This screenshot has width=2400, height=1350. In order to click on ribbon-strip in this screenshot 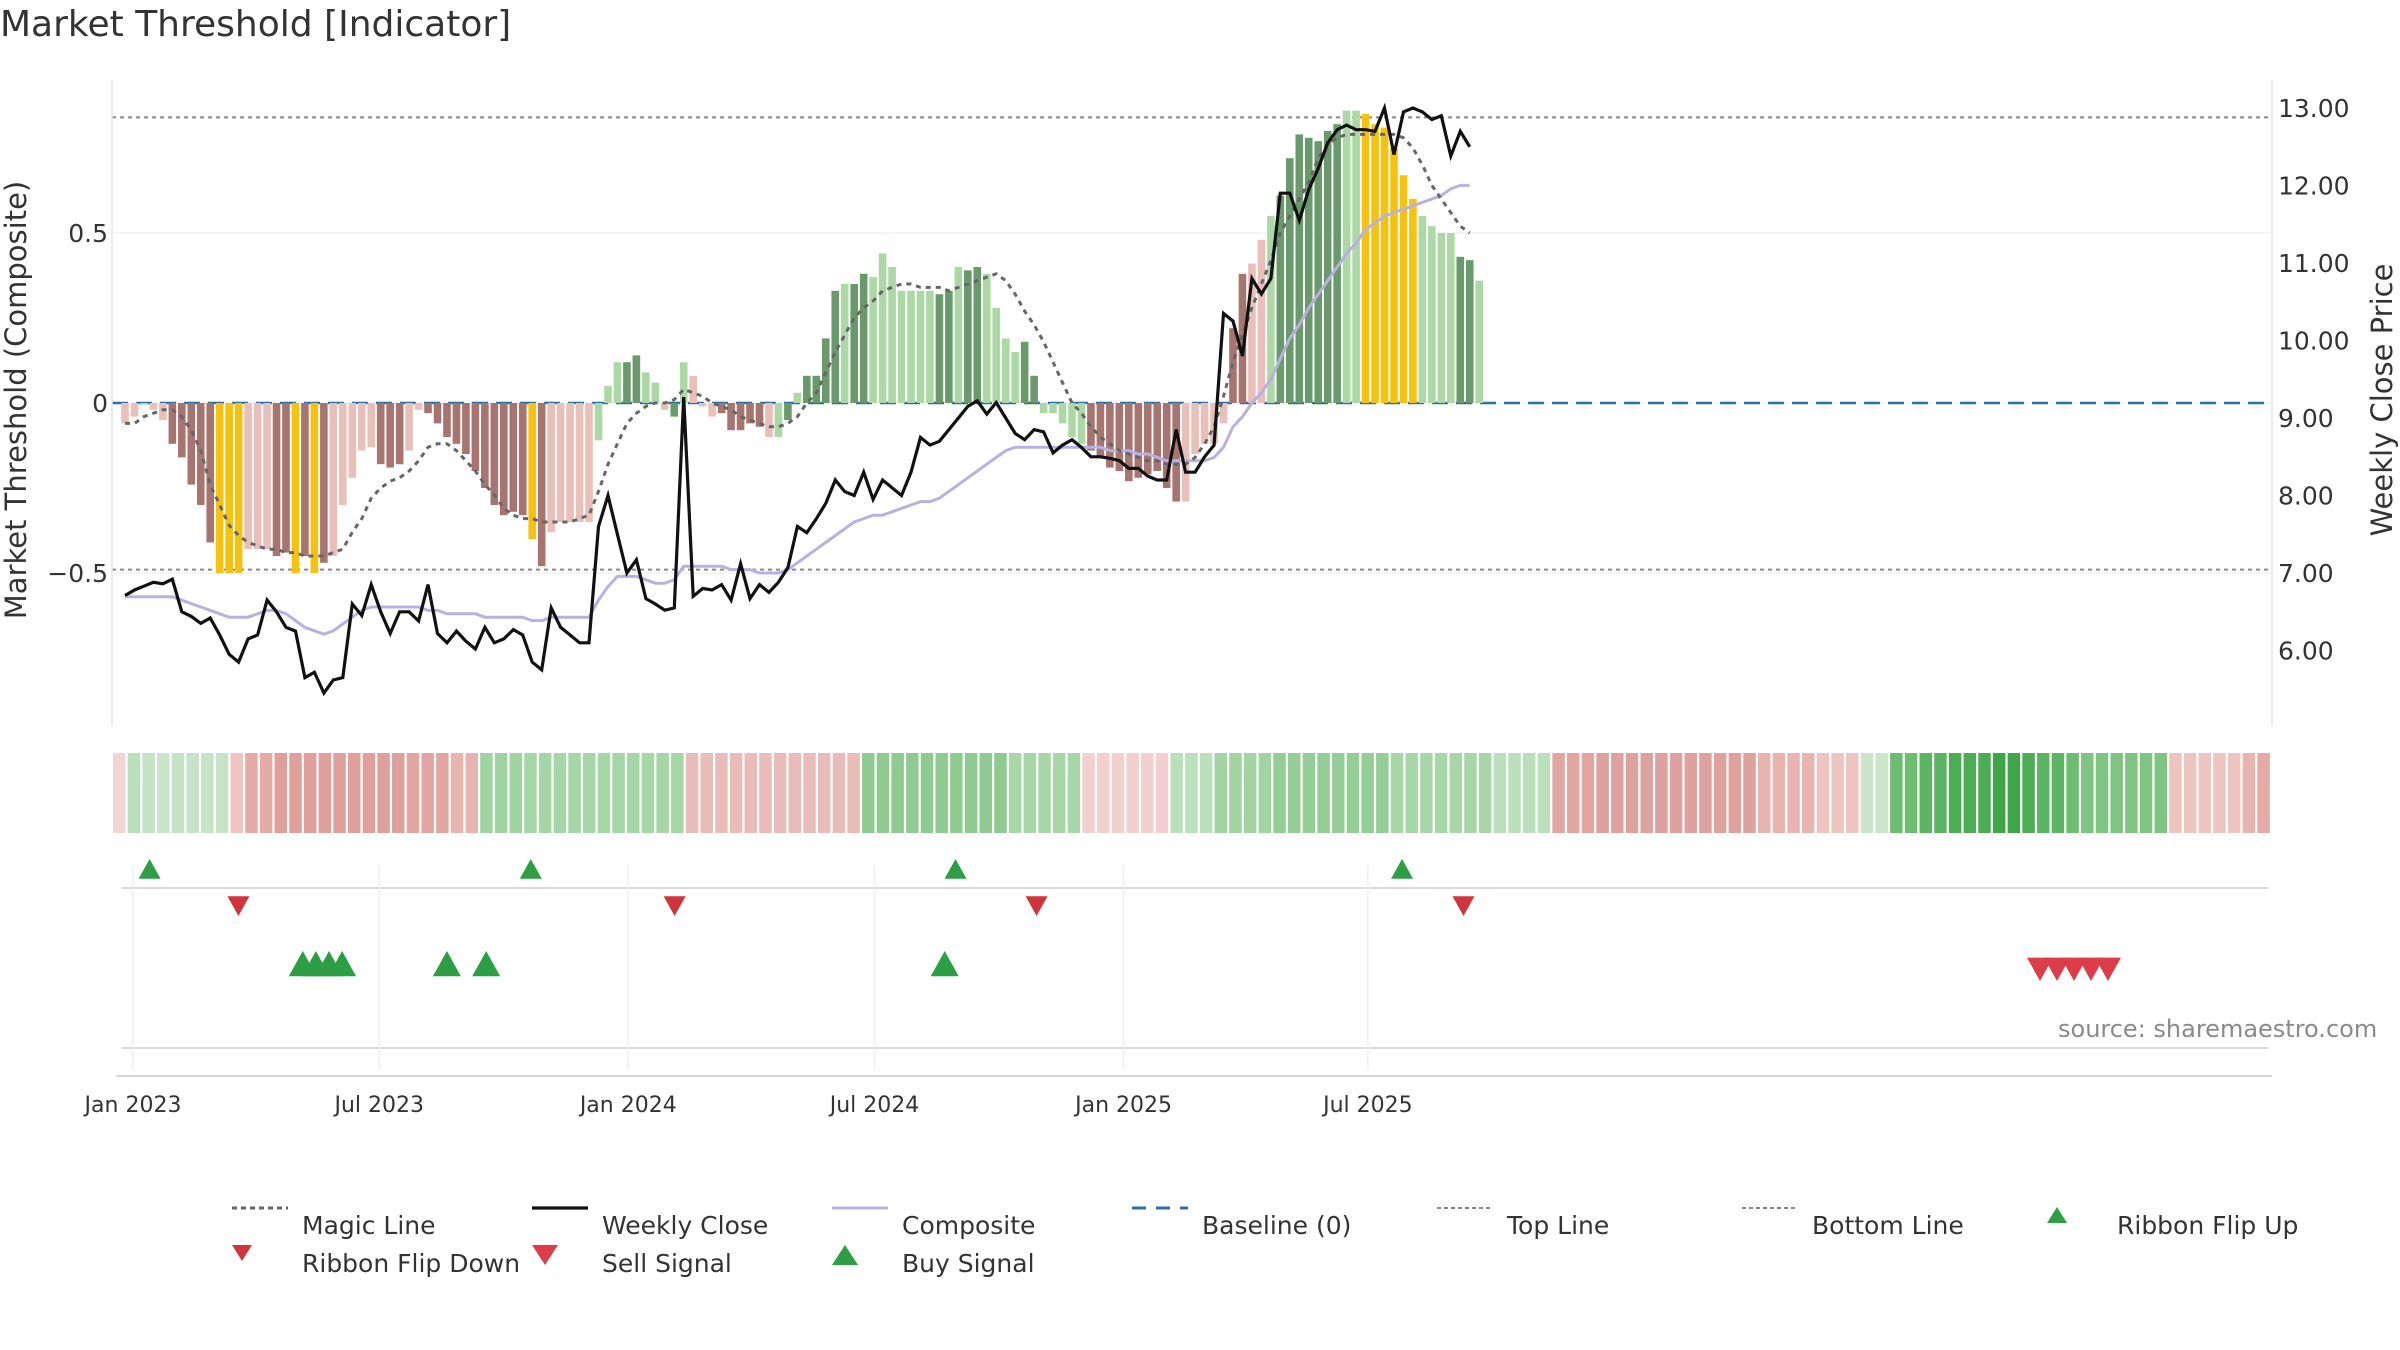, I will do `click(1191, 793)`.